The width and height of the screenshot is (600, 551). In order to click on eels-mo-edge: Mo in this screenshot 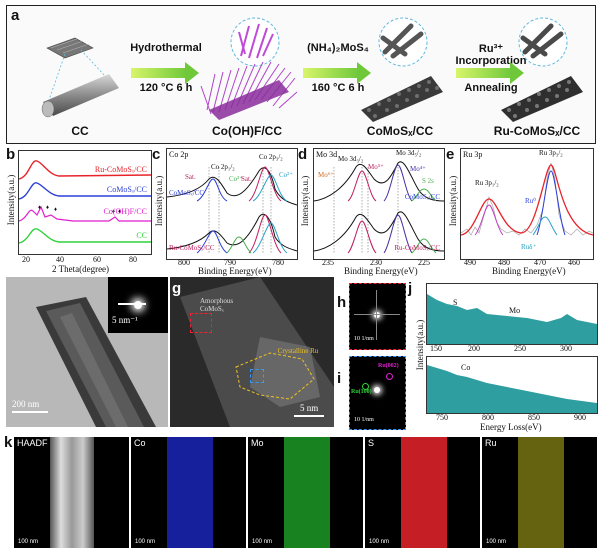, I will do `click(515, 310)`.